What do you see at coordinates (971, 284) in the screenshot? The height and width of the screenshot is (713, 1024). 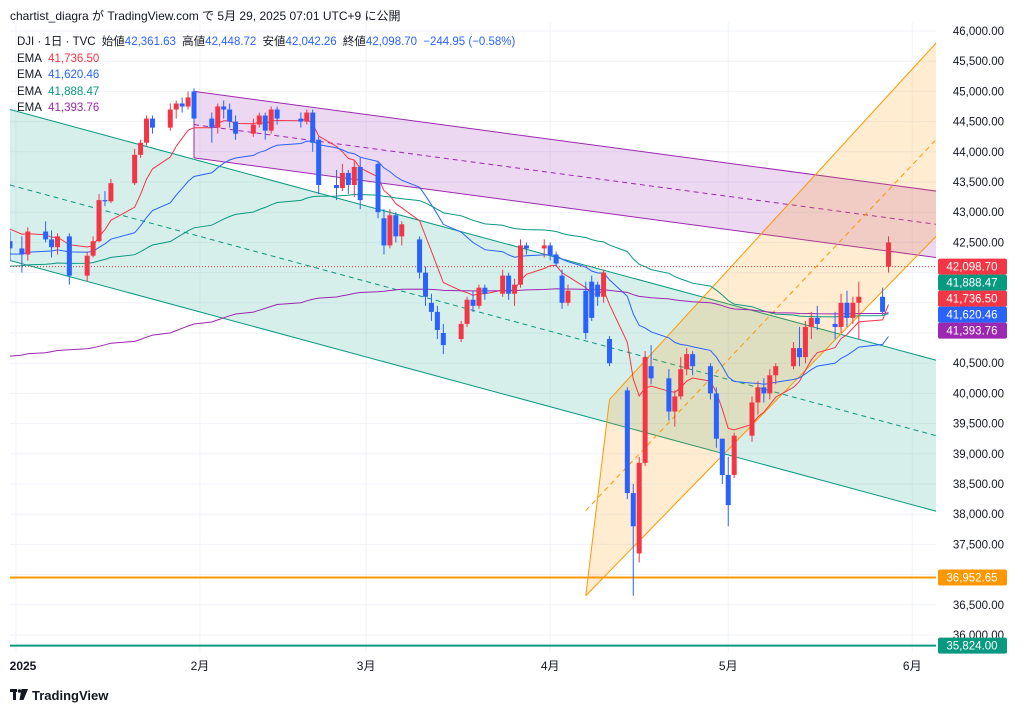 I see `price-axis-label-text: 41,888.47` at bounding box center [971, 284].